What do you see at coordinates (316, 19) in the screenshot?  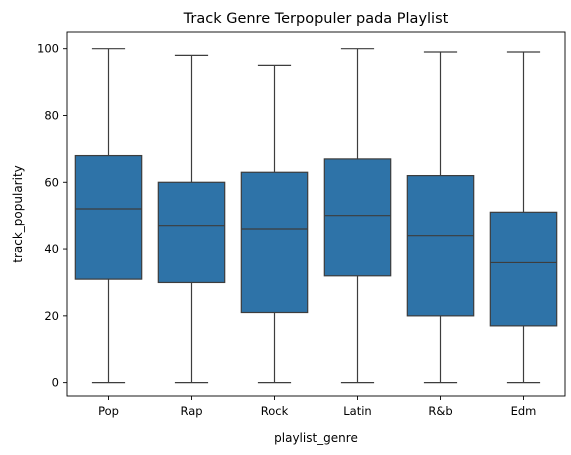 I see `chart-title: Track Genre Terpopuler pada Playlist` at bounding box center [316, 19].